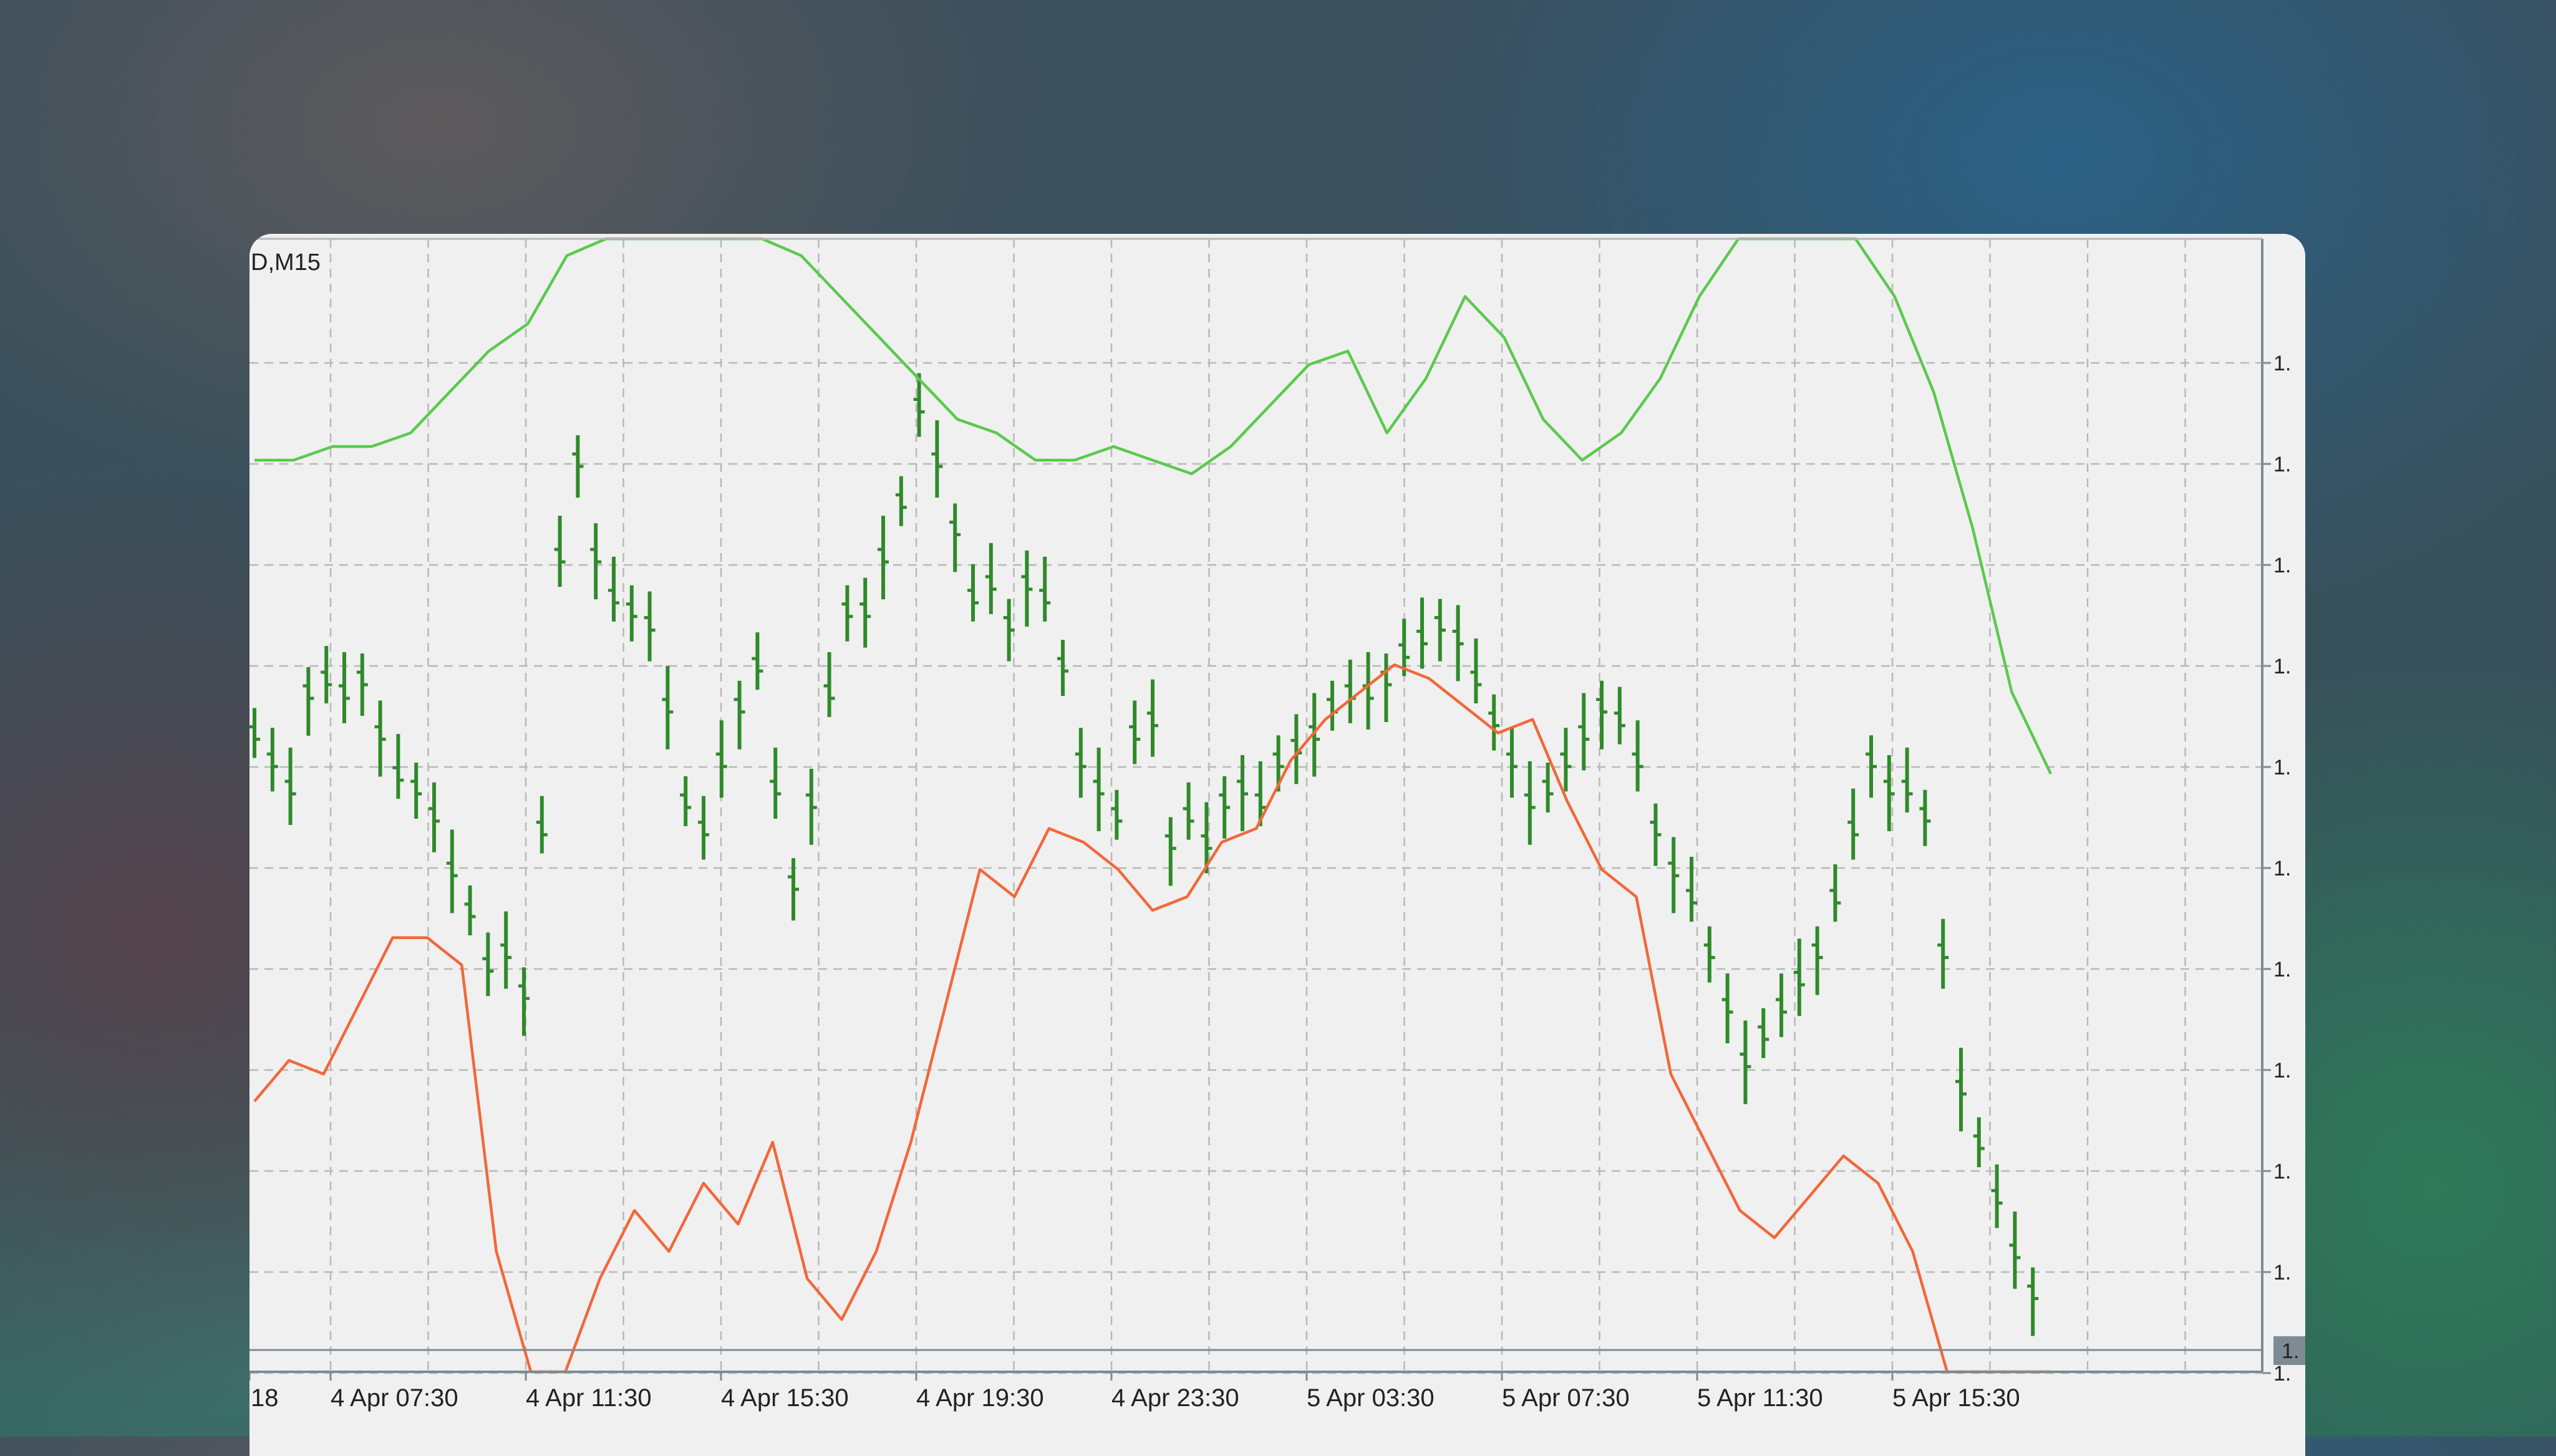  What do you see at coordinates (785, 1398) in the screenshot?
I see `x-tick-label: 4 Apr 15:30` at bounding box center [785, 1398].